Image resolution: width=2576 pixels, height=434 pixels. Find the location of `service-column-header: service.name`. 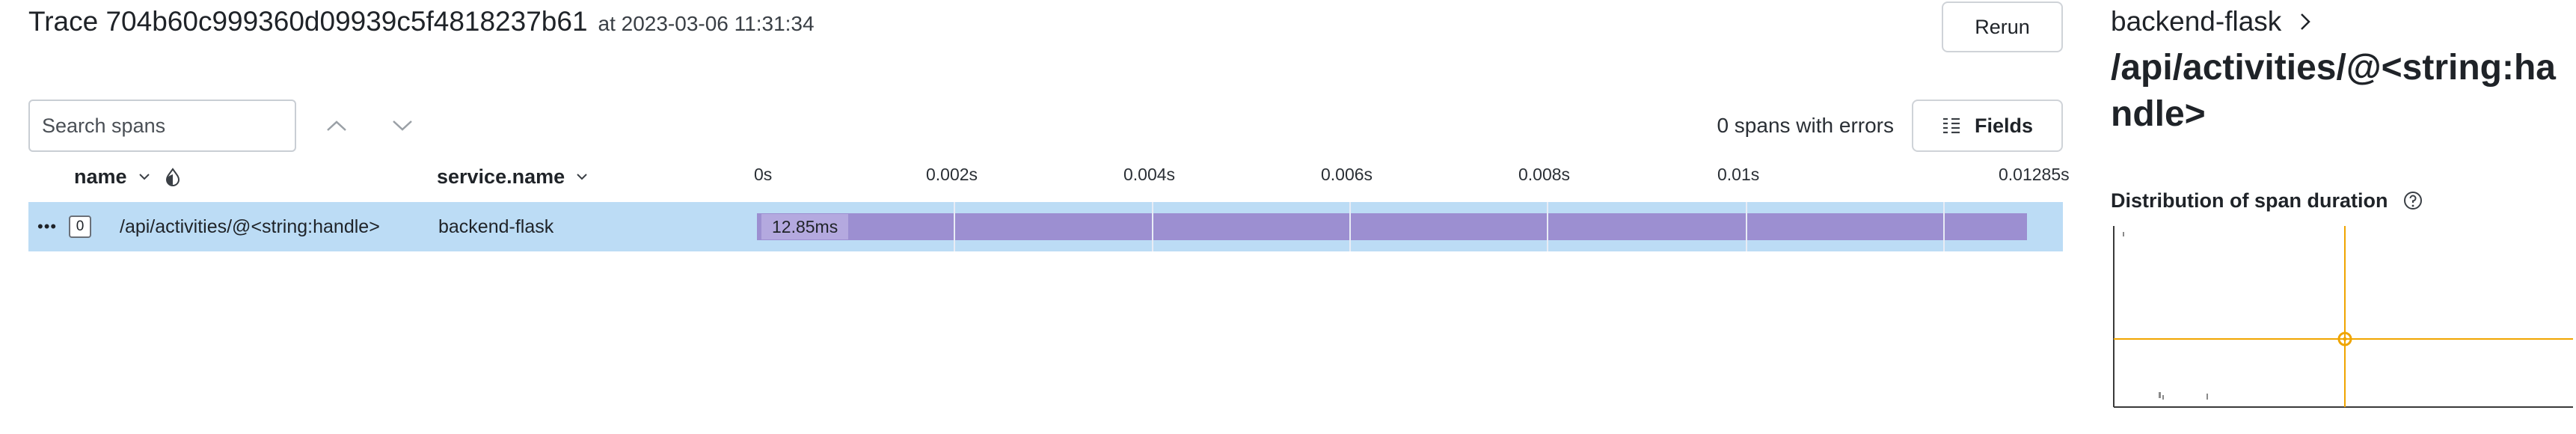

service-column-header: service.name is located at coordinates (513, 177).